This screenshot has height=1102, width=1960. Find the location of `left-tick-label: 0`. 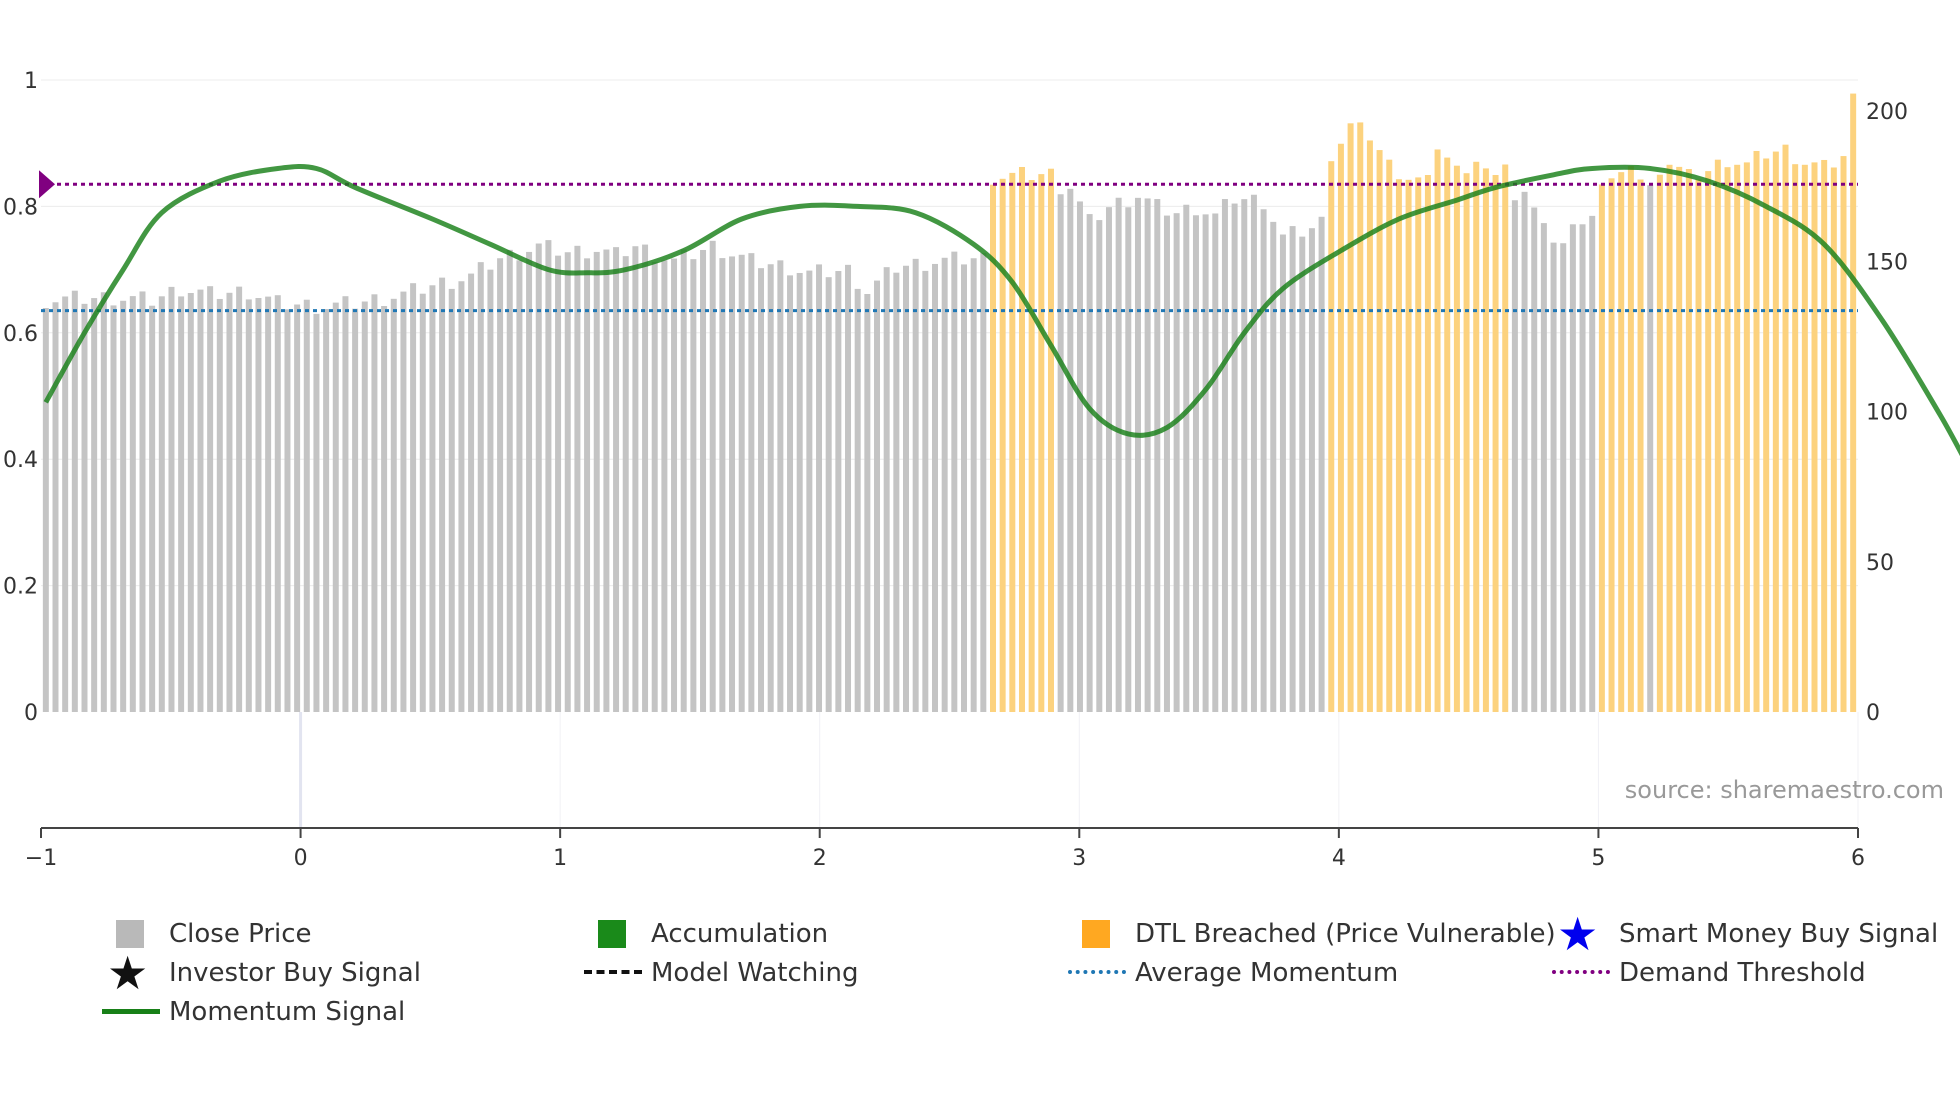

left-tick-label: 0 is located at coordinates (31, 713).